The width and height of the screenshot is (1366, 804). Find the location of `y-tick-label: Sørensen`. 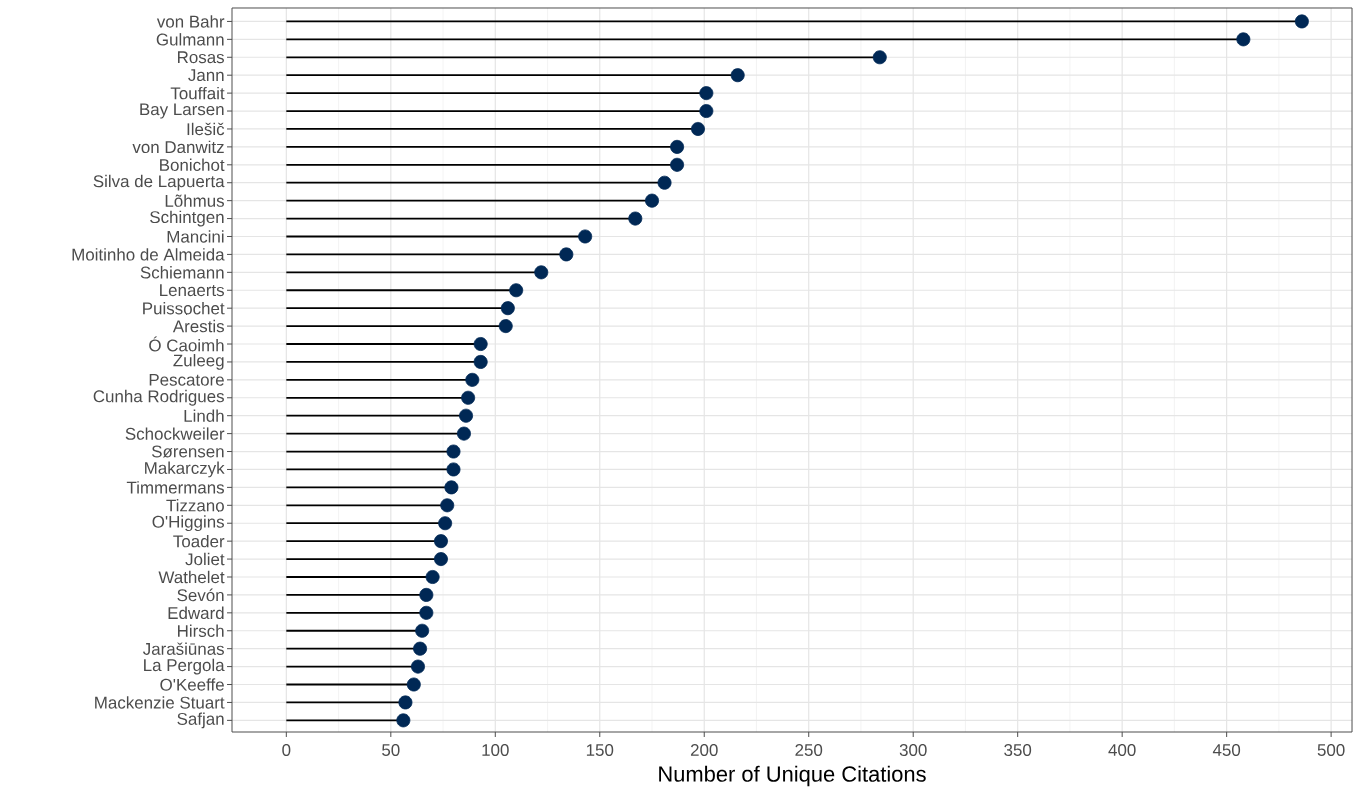

y-tick-label: Sørensen is located at coordinates (187, 451).